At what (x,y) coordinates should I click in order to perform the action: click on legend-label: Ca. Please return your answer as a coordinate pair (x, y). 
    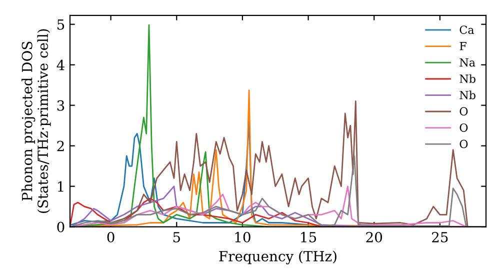
    Looking at the image, I should click on (467, 30).